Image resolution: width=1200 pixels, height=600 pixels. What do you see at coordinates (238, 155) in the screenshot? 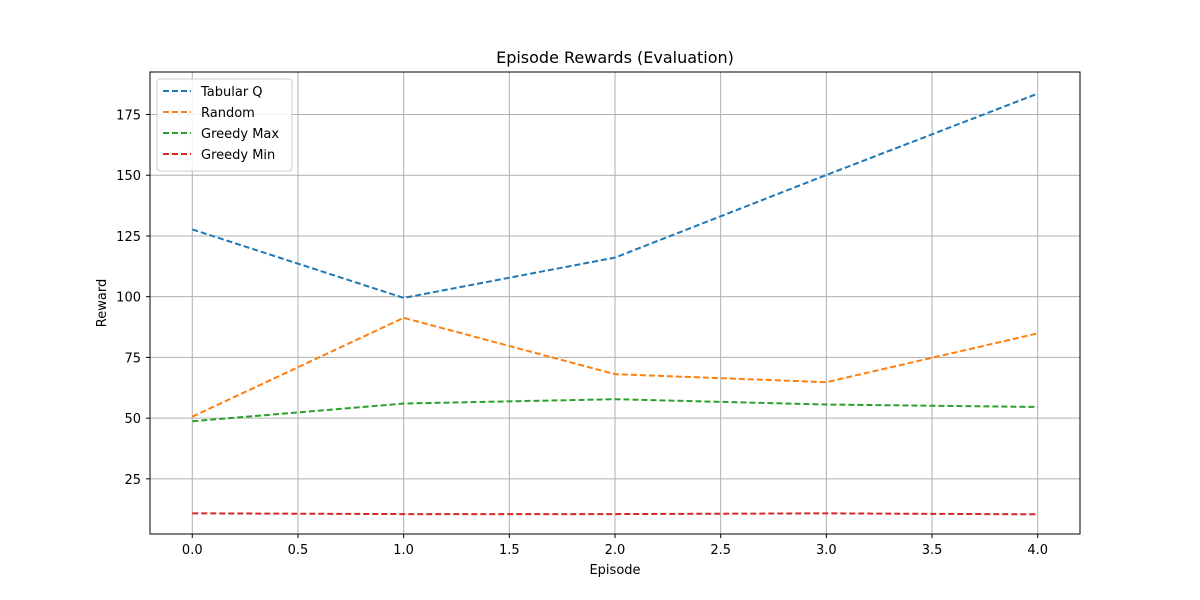
I see `legend-label: Greedy Min` at bounding box center [238, 155].